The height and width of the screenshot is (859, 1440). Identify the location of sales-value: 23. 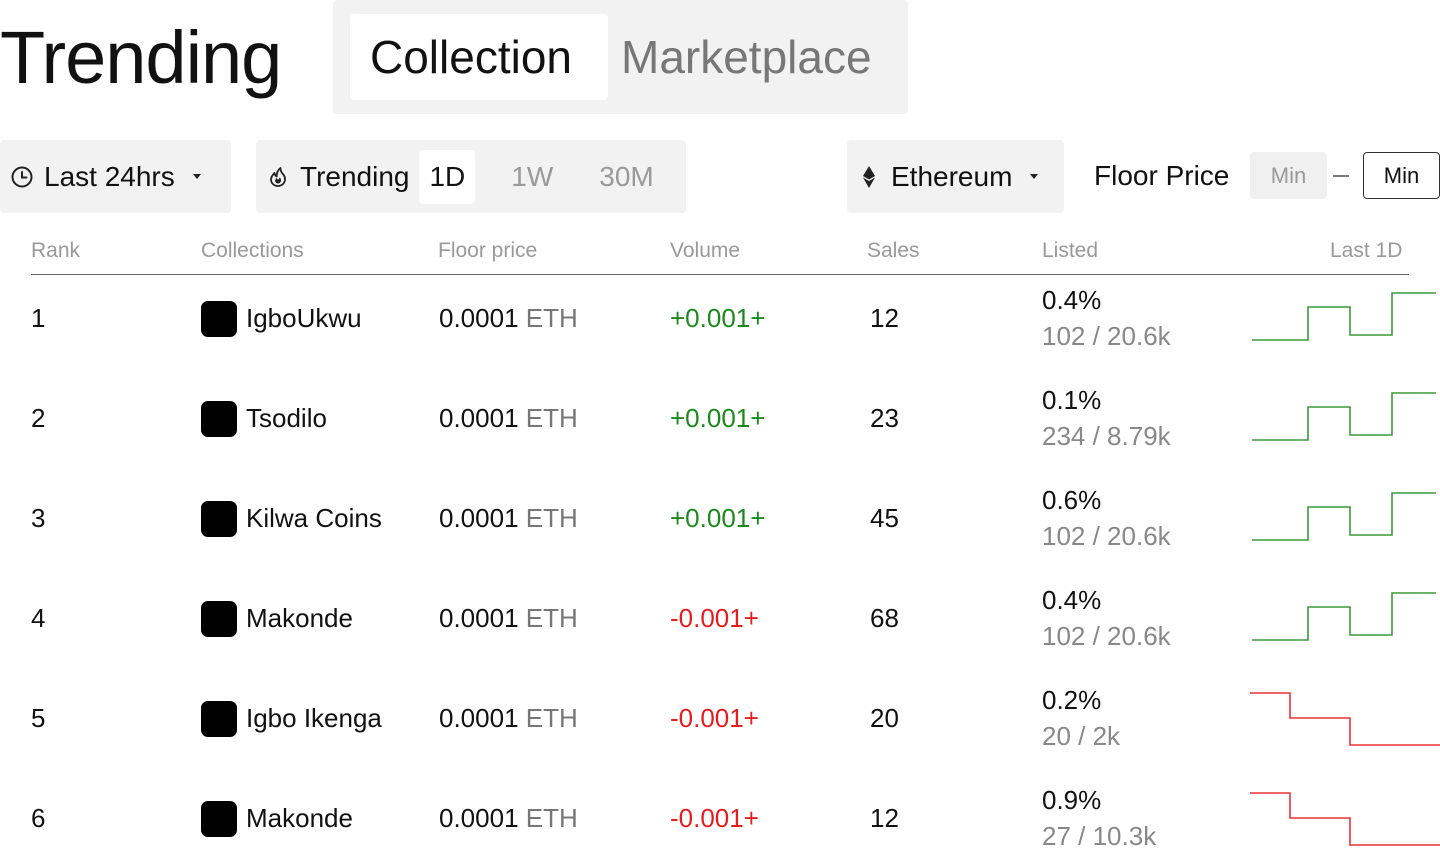
(884, 418).